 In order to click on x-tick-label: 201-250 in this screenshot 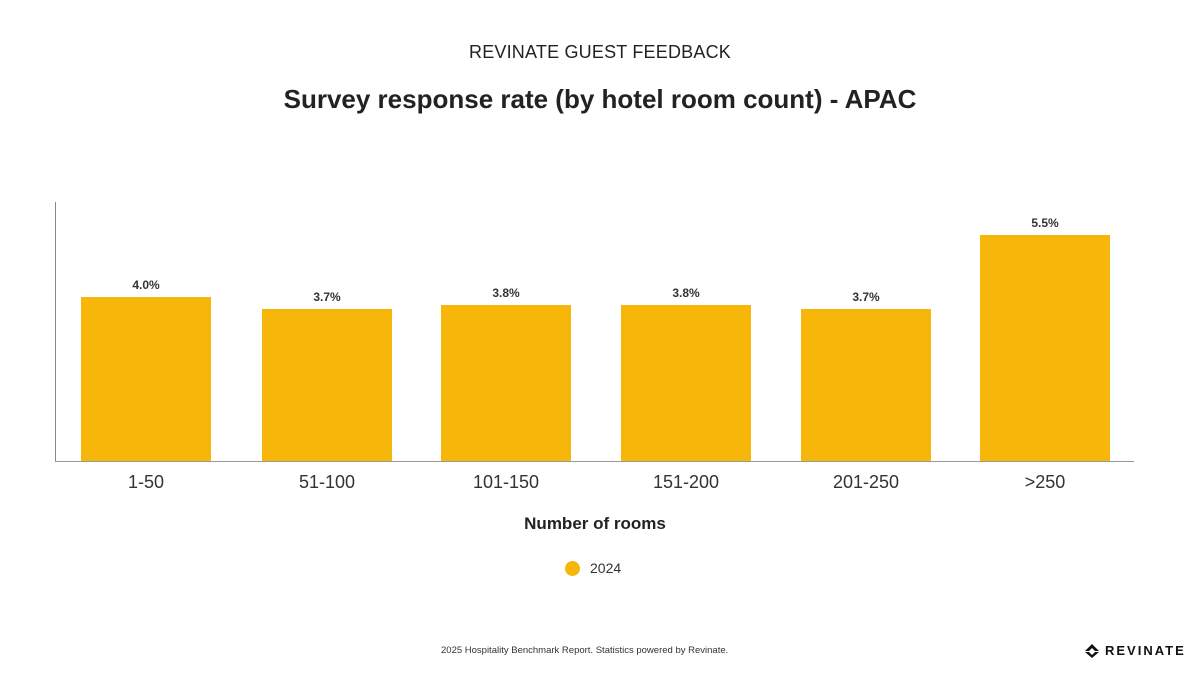, I will do `click(866, 482)`.